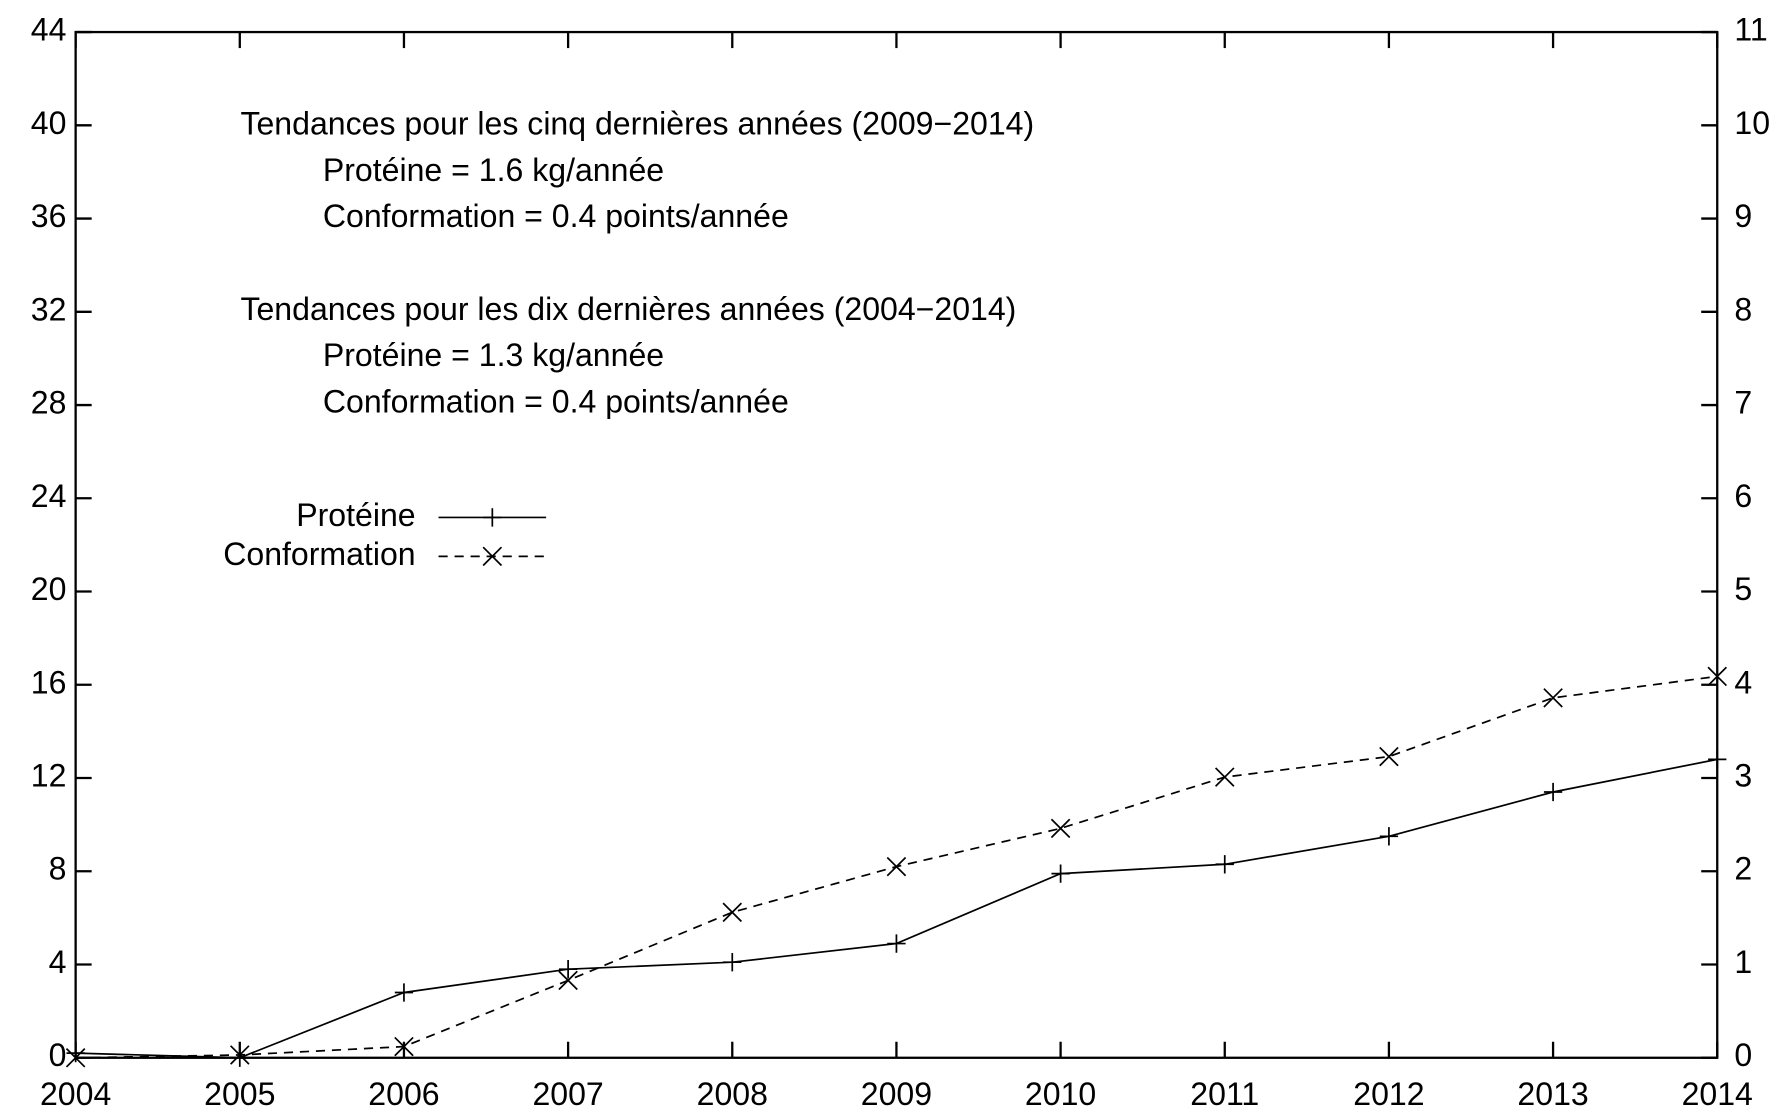 The height and width of the screenshot is (1107, 1786). What do you see at coordinates (493, 170) in the screenshot?
I see `annotation-line: Protéine = 1.6 kg/année` at bounding box center [493, 170].